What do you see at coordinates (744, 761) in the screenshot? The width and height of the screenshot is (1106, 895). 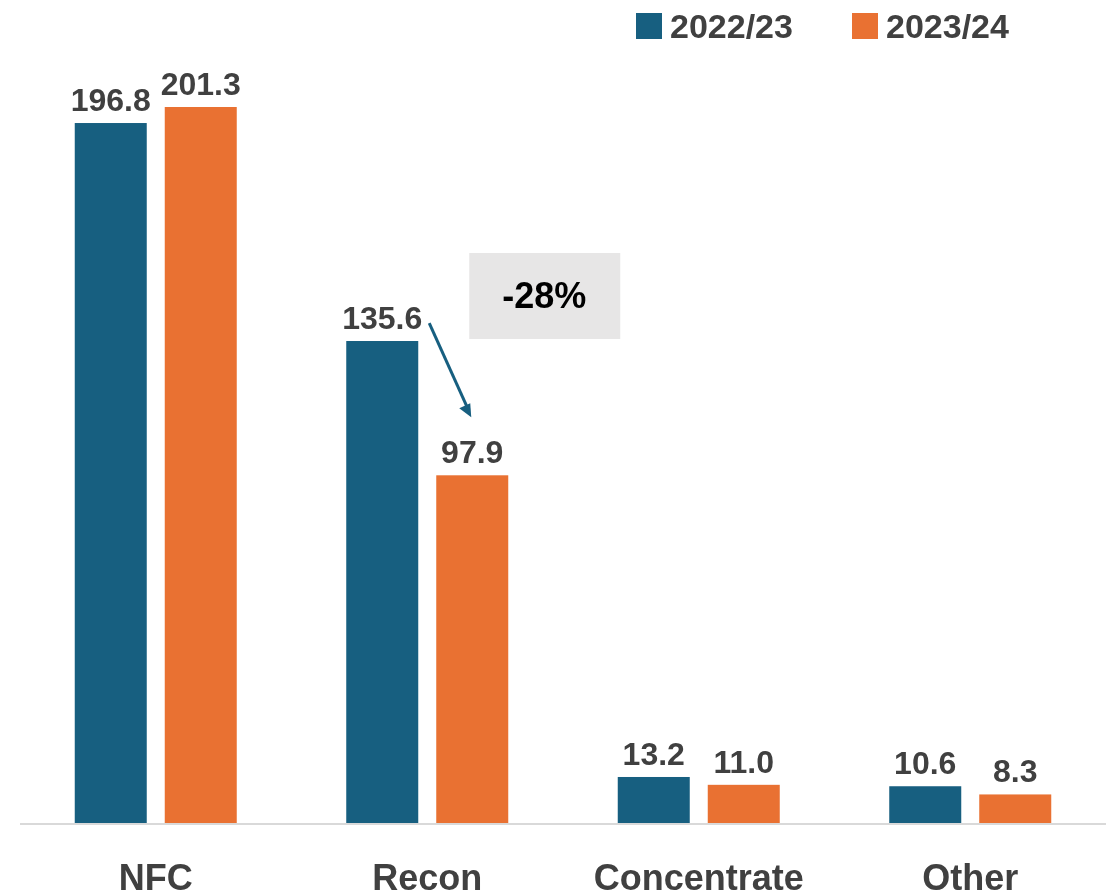 I see `data-label: 11.0` at bounding box center [744, 761].